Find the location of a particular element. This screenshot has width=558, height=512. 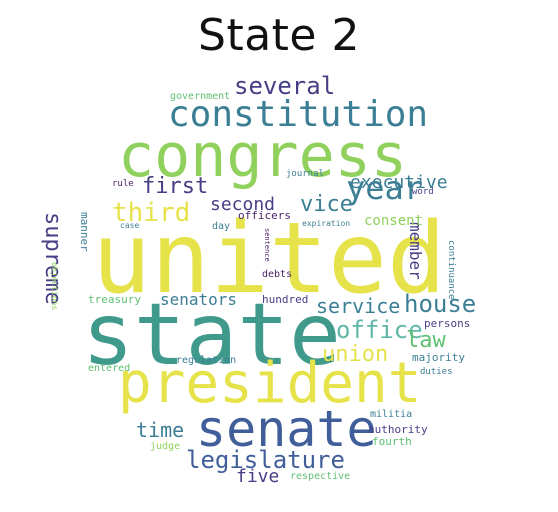

word-senators: senators is located at coordinates (199, 299).